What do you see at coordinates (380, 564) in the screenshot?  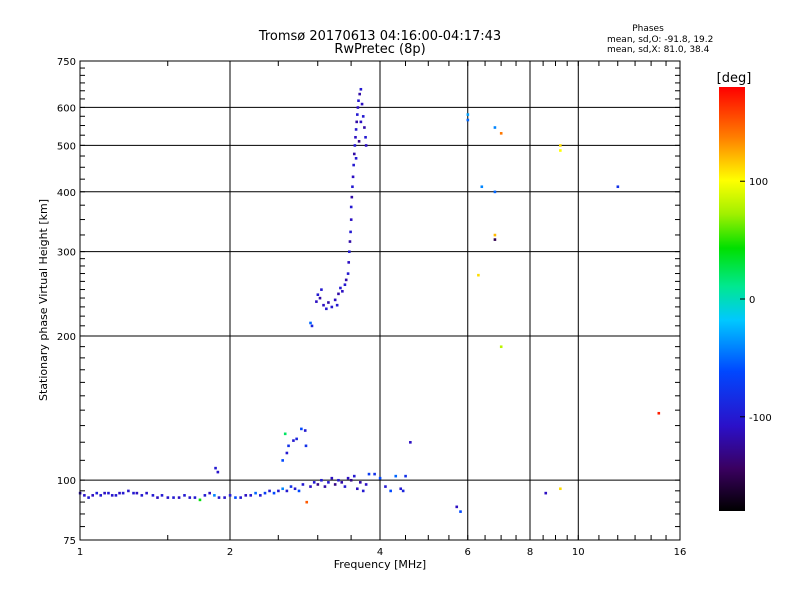 I see `x-axis-label: Frequency [MHz]` at bounding box center [380, 564].